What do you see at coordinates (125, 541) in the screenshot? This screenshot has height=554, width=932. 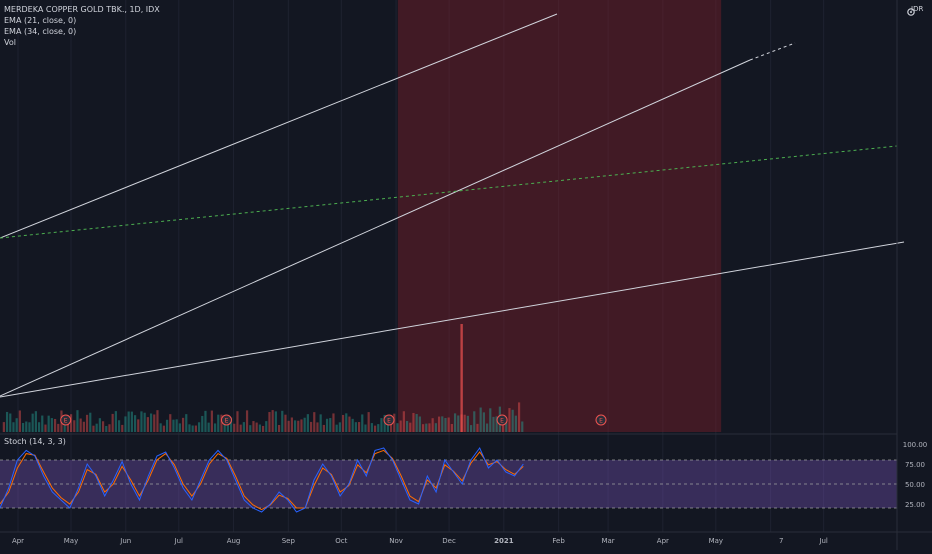 I see `time-tick-label: Jun` at bounding box center [125, 541].